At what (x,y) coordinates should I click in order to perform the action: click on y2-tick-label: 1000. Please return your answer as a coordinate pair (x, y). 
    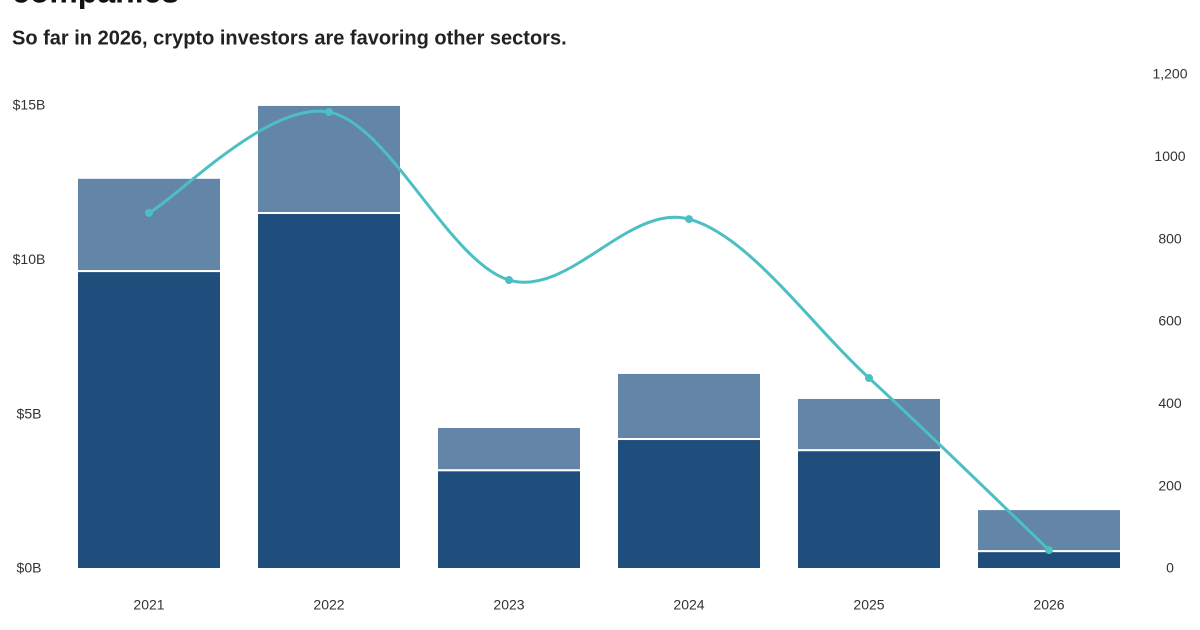
    Looking at the image, I should click on (1169, 156).